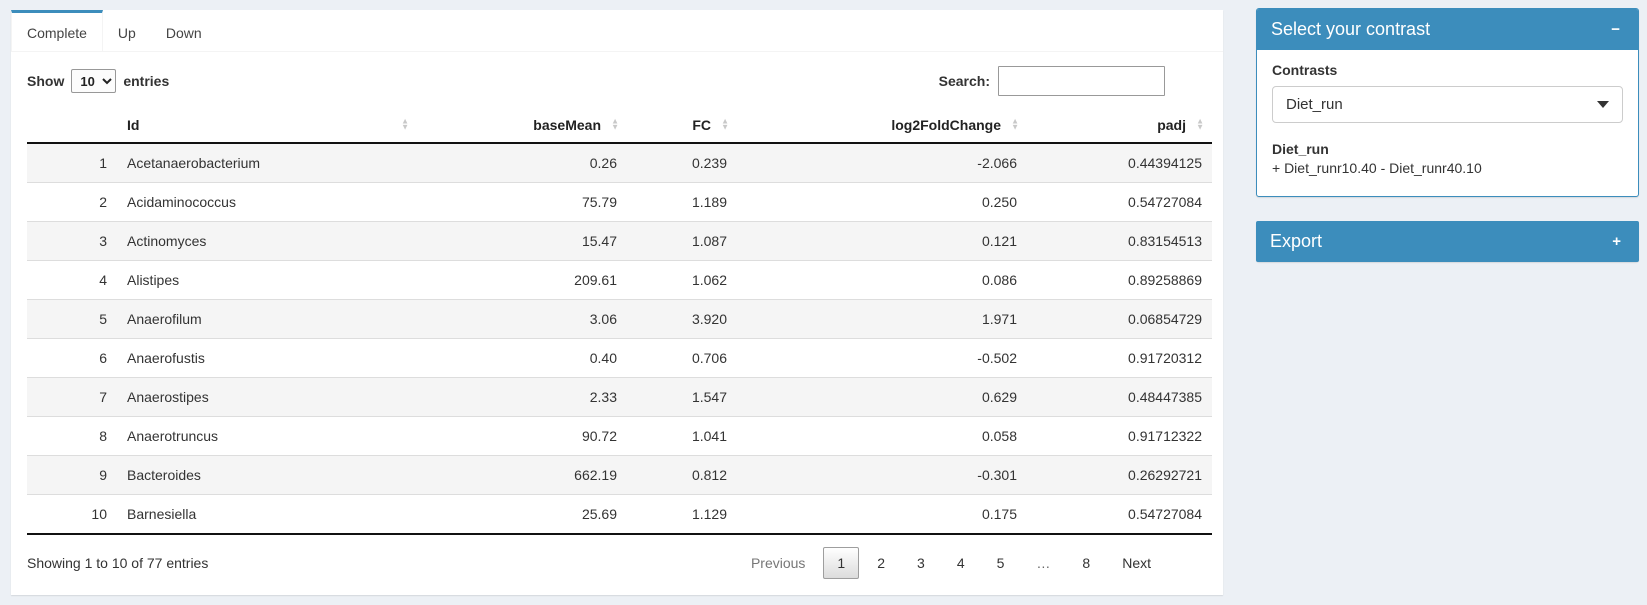 The width and height of the screenshot is (1647, 605). What do you see at coordinates (72, 126) in the screenshot?
I see `column-header-index` at bounding box center [72, 126].